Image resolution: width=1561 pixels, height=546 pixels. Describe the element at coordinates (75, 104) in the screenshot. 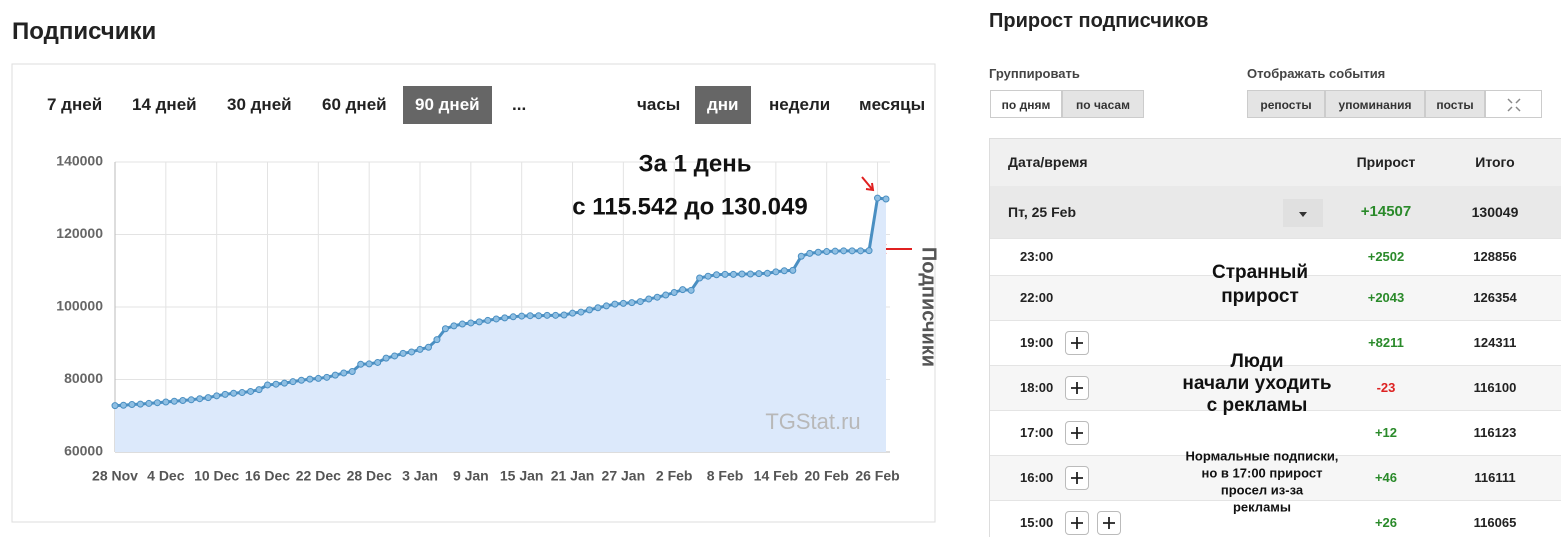

I see `period-button: 7 дней` at that location.